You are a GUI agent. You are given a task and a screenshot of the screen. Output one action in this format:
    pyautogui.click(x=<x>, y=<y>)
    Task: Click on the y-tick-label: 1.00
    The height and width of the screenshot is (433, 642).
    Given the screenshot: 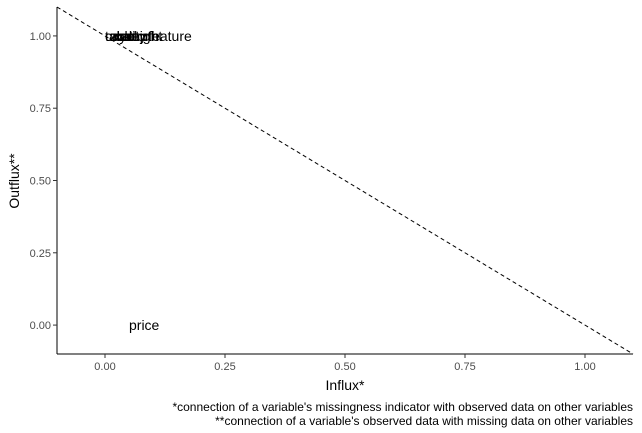 What is the action you would take?
    pyautogui.click(x=40, y=37)
    